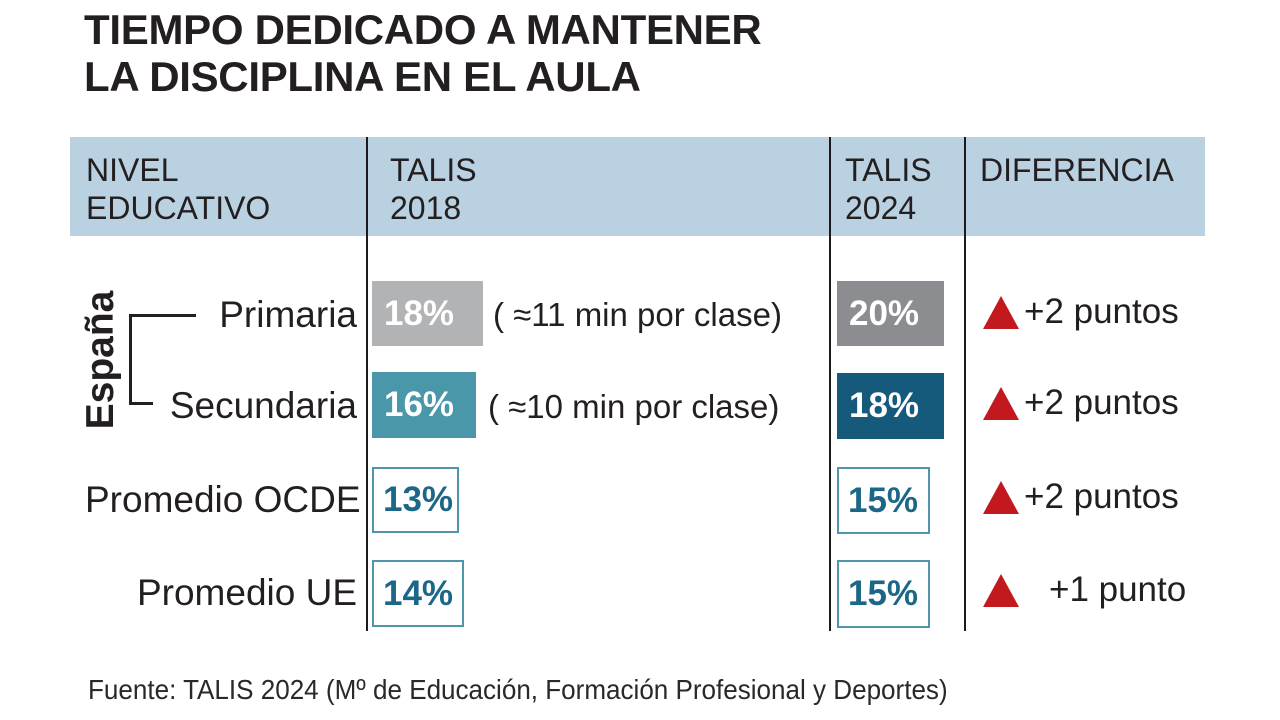  I want to click on diff-cell-secundaria: +2 puntos, so click(1081, 403).